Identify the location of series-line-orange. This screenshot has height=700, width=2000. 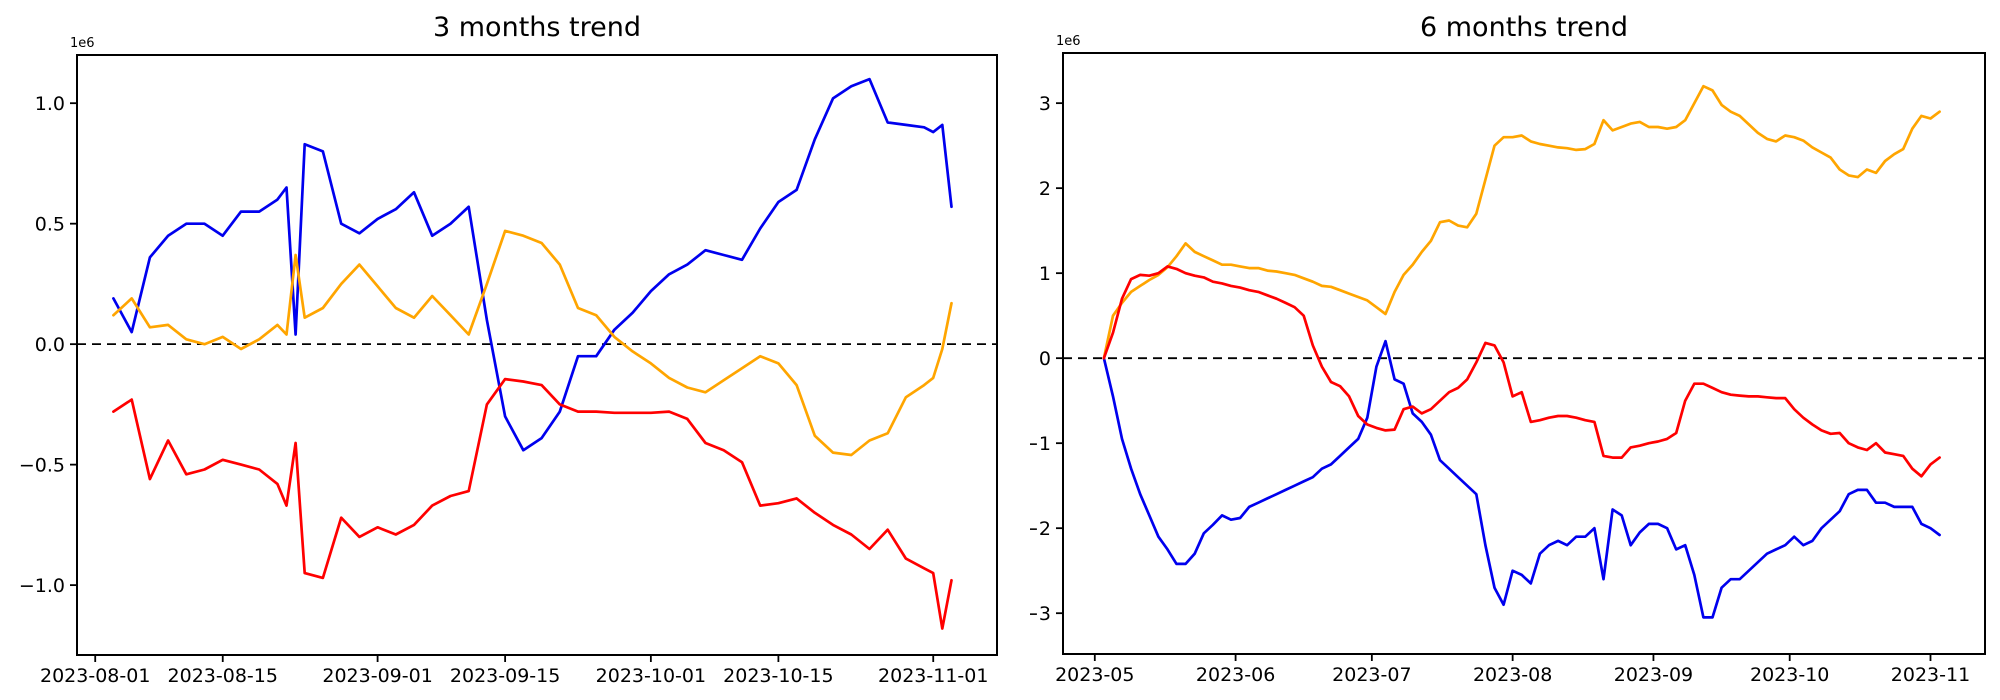
(532, 343).